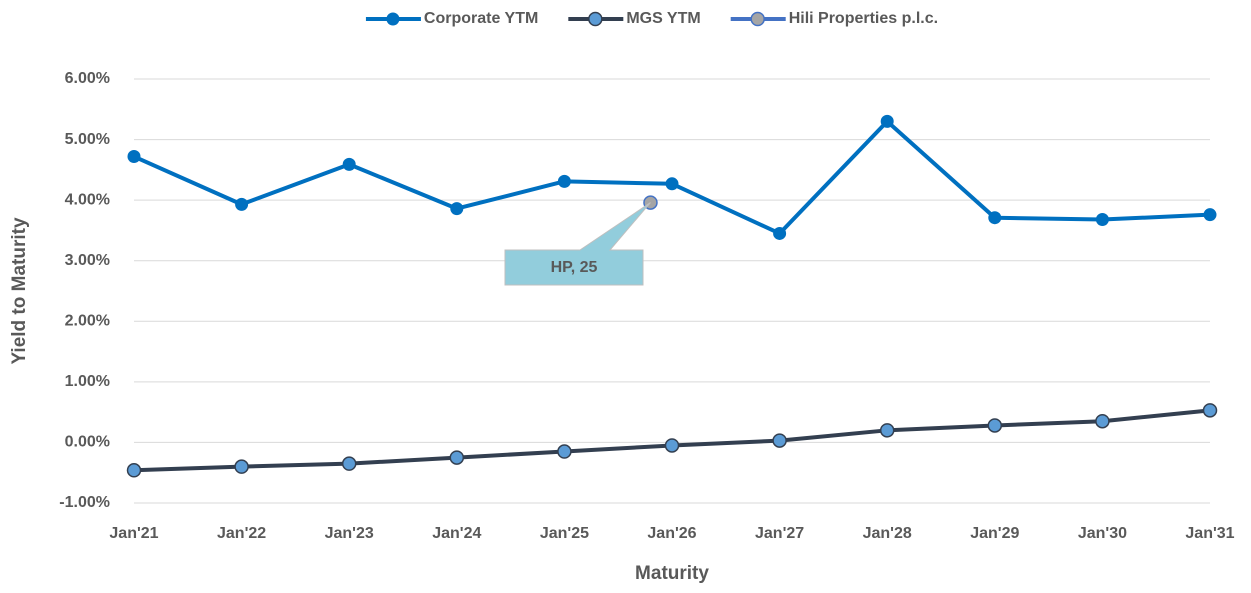  What do you see at coordinates (671, 533) in the screenshot?
I see `x-tick-label: Jan'26` at bounding box center [671, 533].